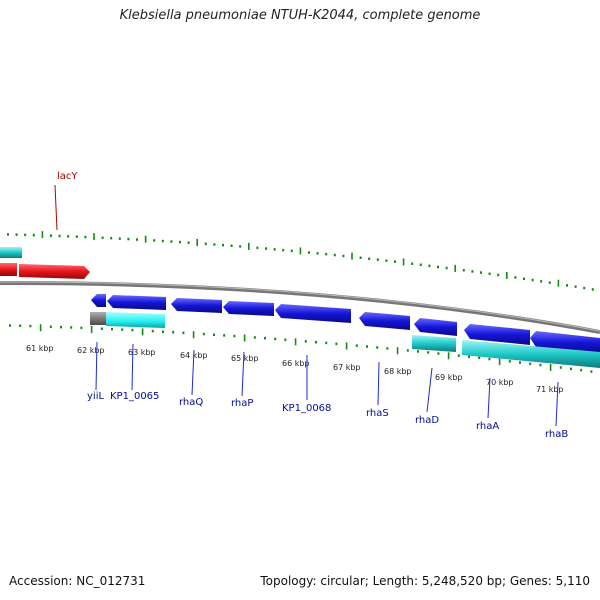  Describe the element at coordinates (300, 261) in the screenshot. I see `upper-tick-ring` at that location.